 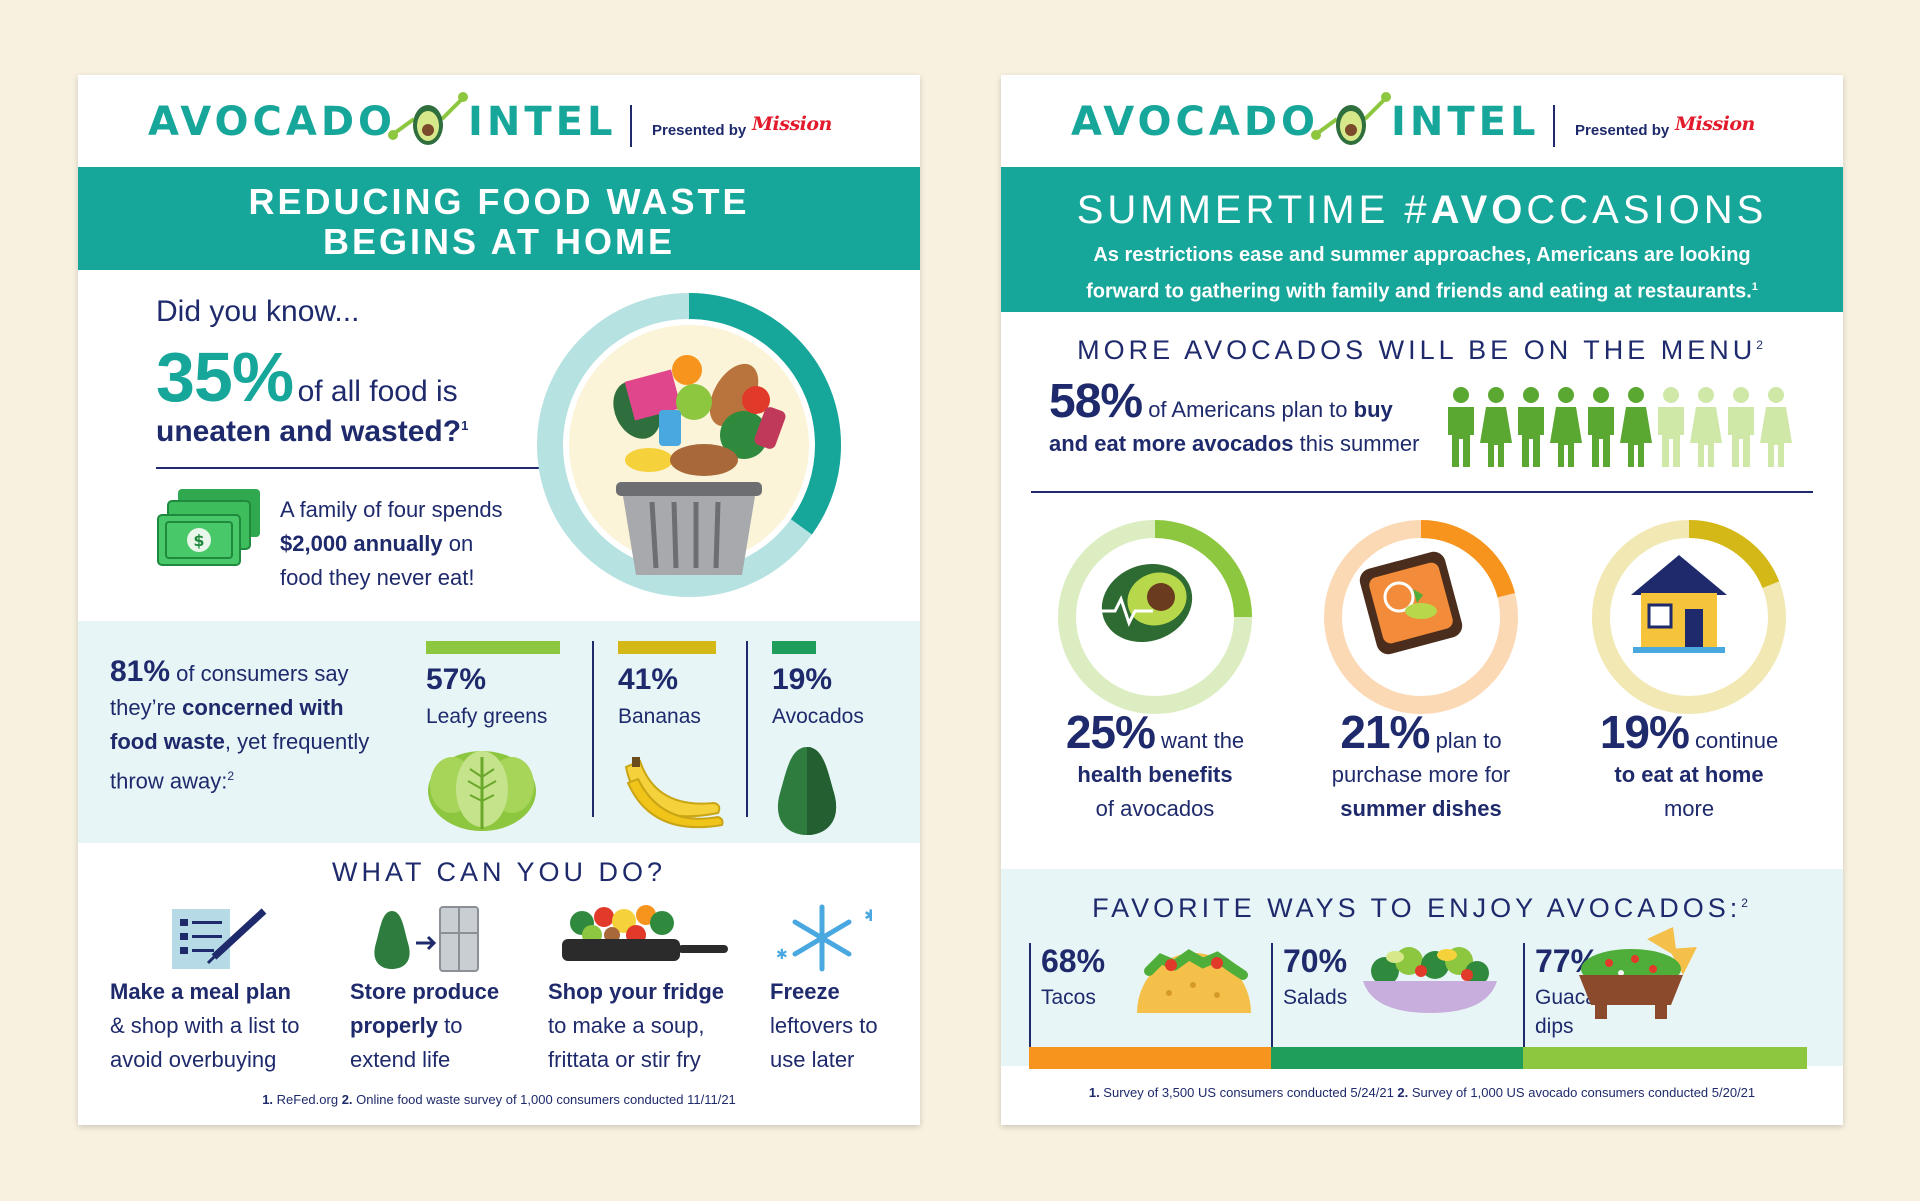 What do you see at coordinates (636, 991) in the screenshot?
I see `action-title: Shop your fridge` at bounding box center [636, 991].